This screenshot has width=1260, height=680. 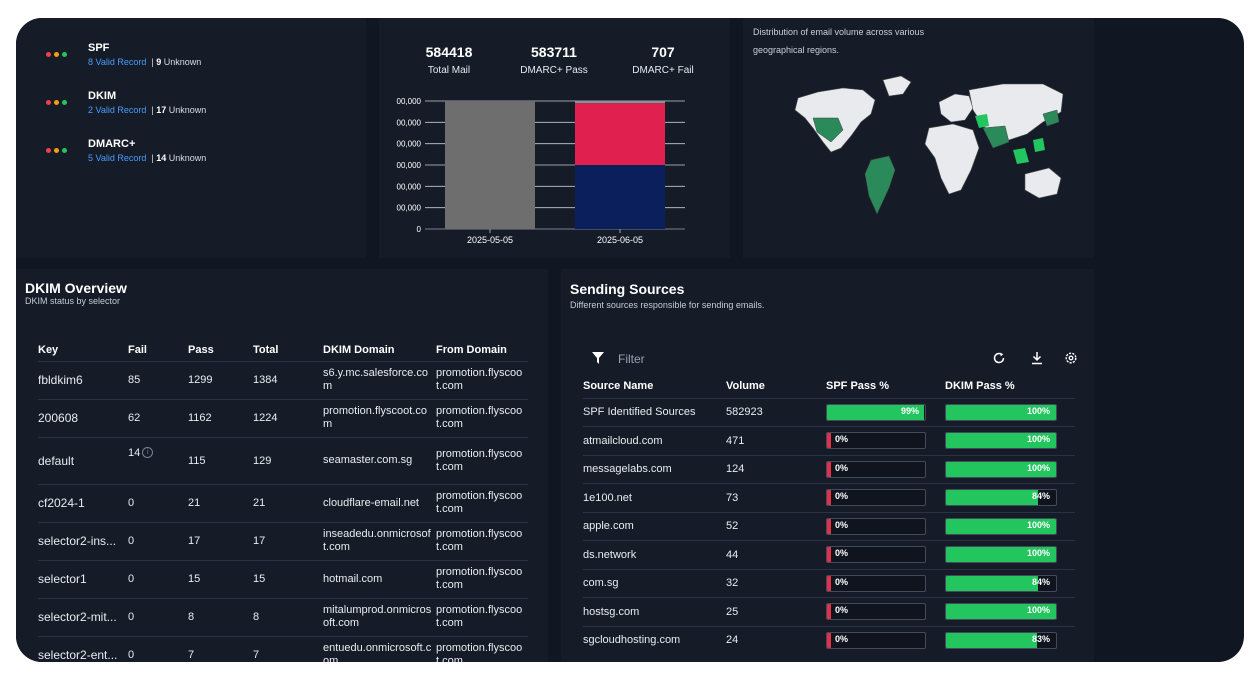 I want to click on dkim-pass-label: 100%, so click(x=1038, y=553).